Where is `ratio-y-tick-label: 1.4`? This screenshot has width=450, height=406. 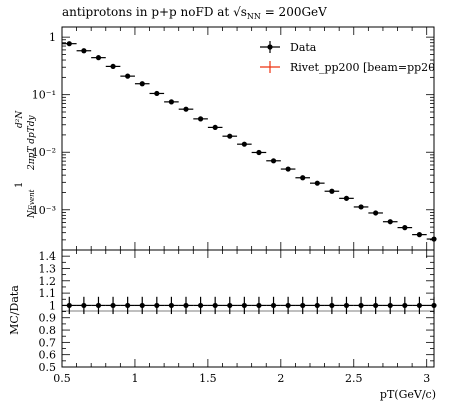 ratio-y-tick-label: 1.4 is located at coordinates (48, 256).